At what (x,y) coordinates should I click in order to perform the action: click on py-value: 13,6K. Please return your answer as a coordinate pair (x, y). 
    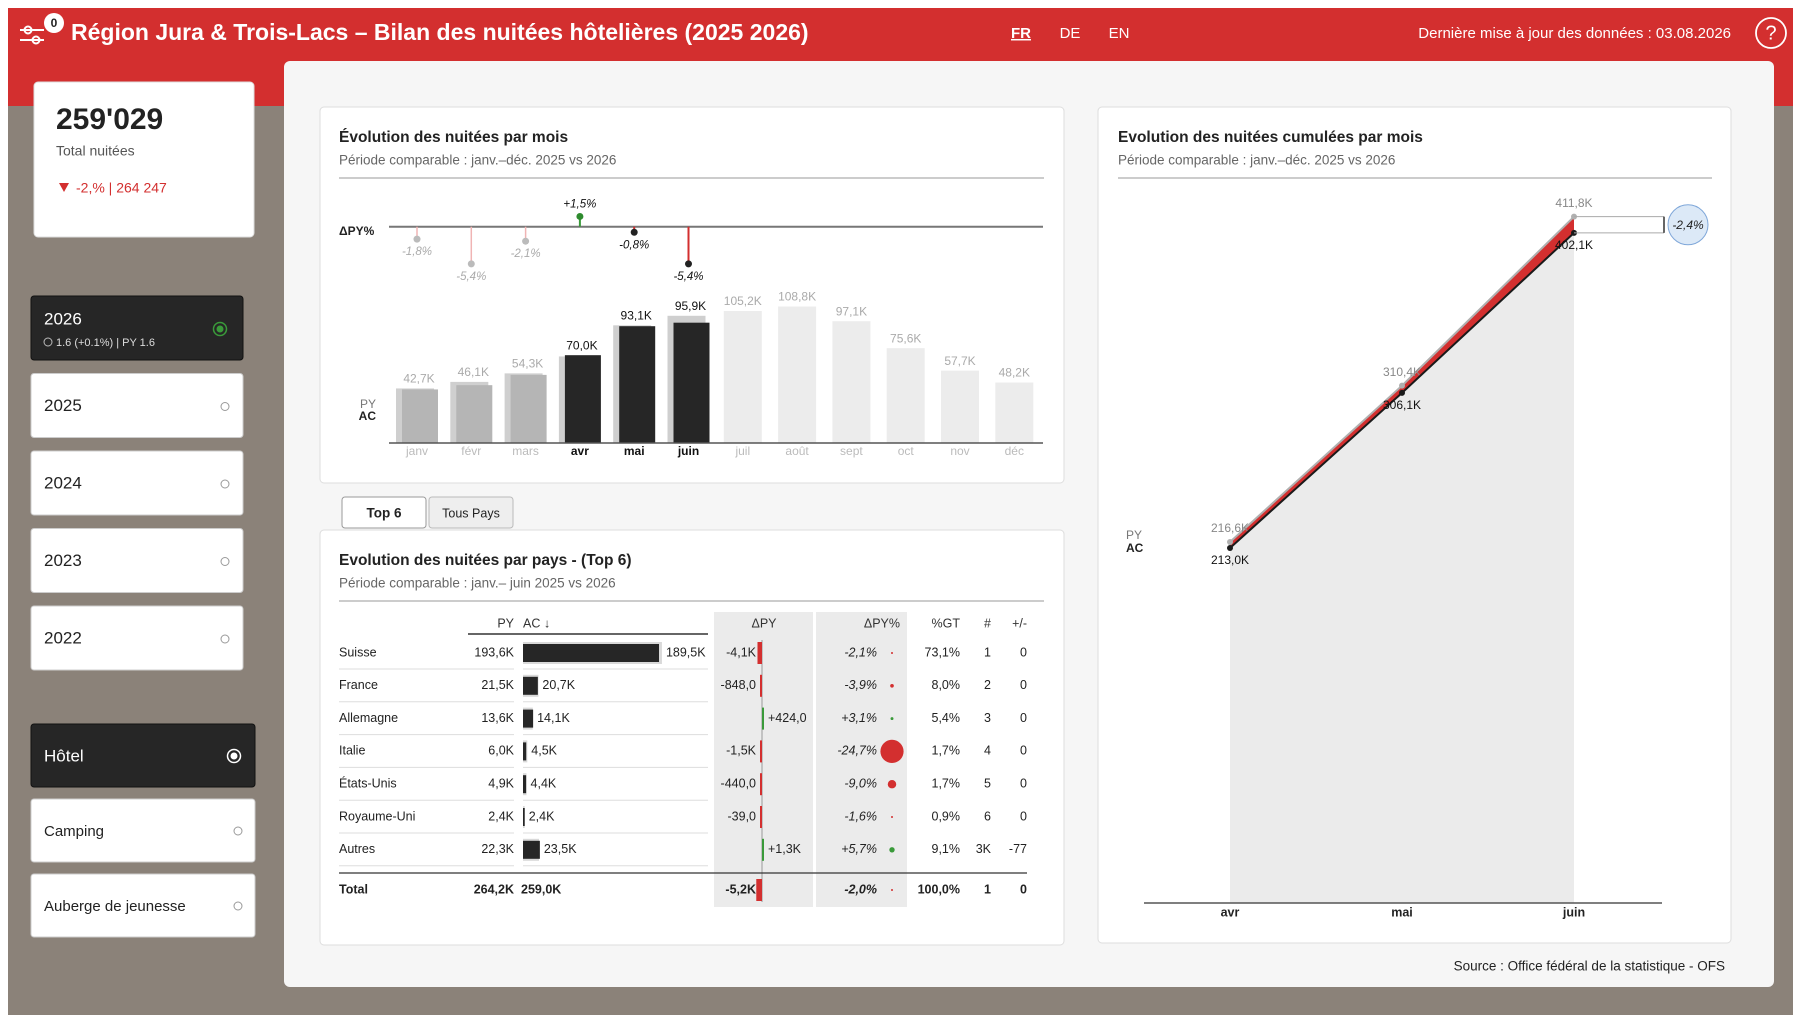
    Looking at the image, I should click on (497, 718).